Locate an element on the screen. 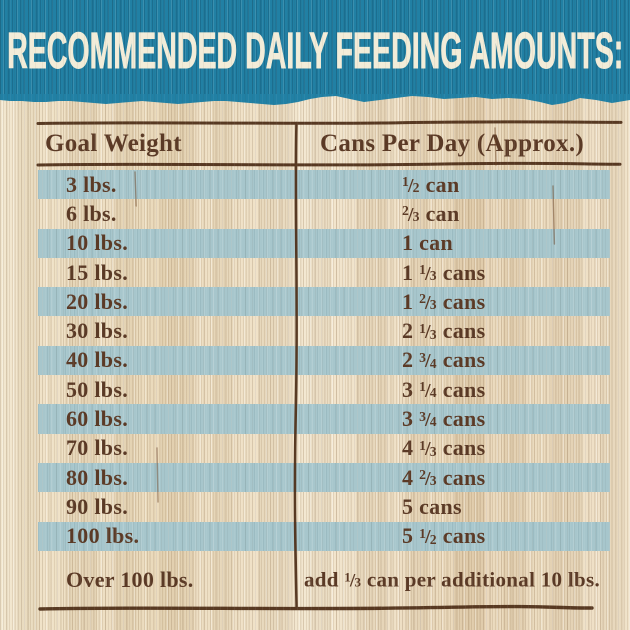  table-row: 70 lbs. 4 1/3 cans is located at coordinates (315, 448).